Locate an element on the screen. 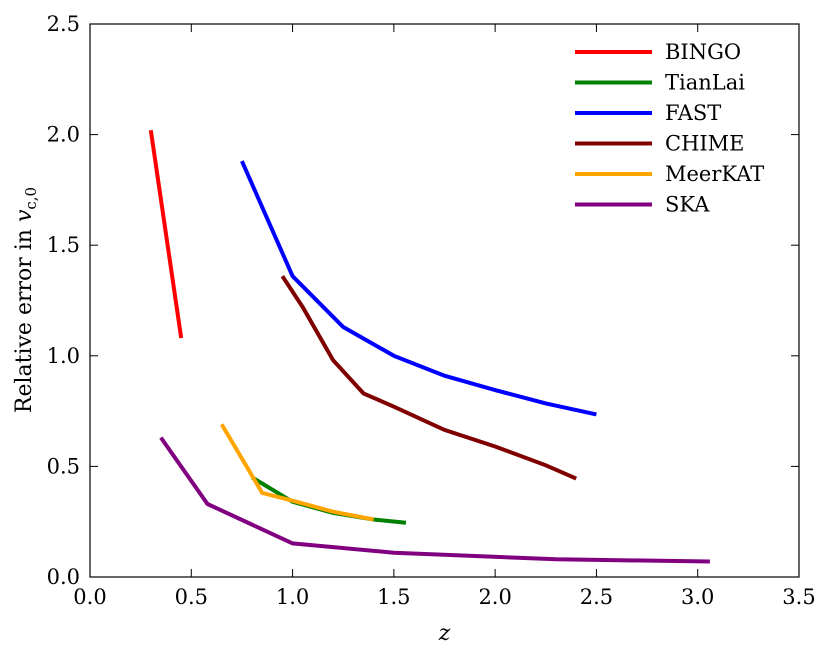 This screenshot has width=831, height=654. series-line-bingo is located at coordinates (166, 234).